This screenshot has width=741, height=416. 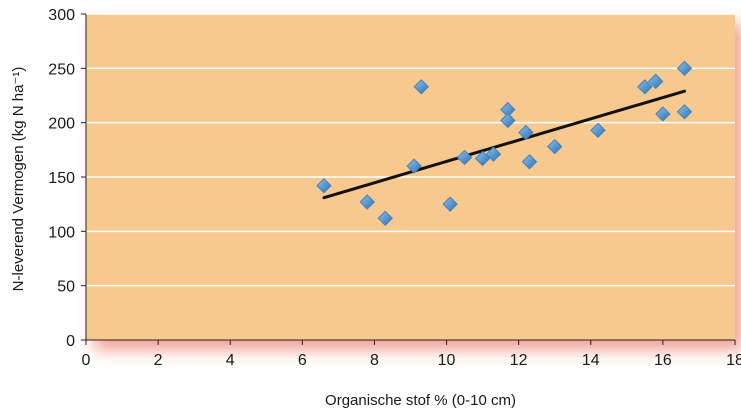 I want to click on x-tick-label: 8, so click(x=374, y=360).